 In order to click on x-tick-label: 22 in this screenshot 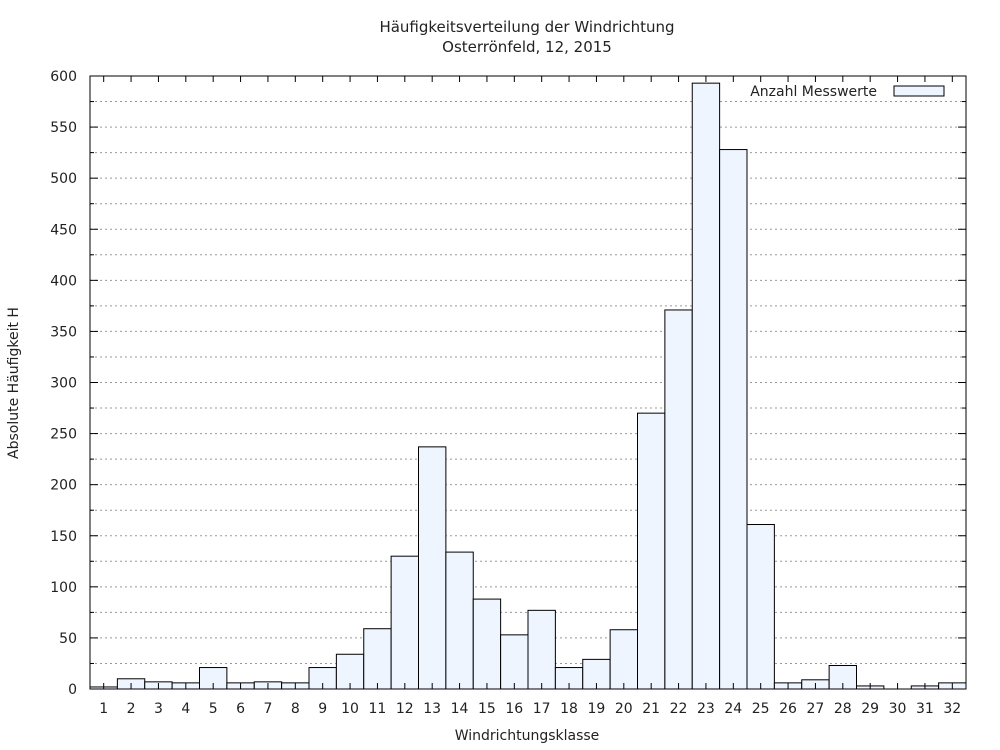, I will do `click(679, 709)`.